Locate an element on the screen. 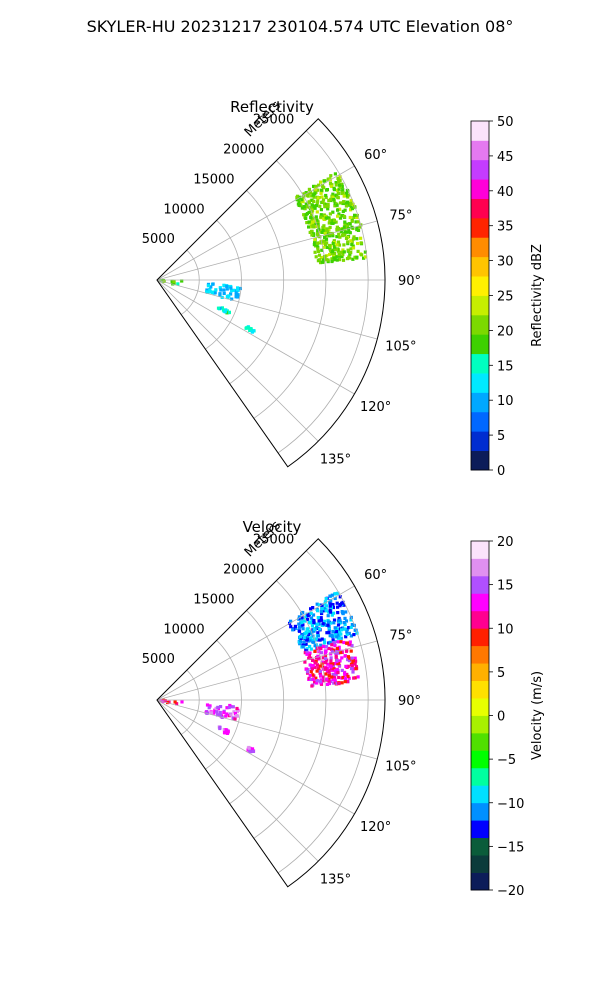 The height and width of the screenshot is (1000, 600). colorbar-tick-label: −20 is located at coordinates (510, 891).